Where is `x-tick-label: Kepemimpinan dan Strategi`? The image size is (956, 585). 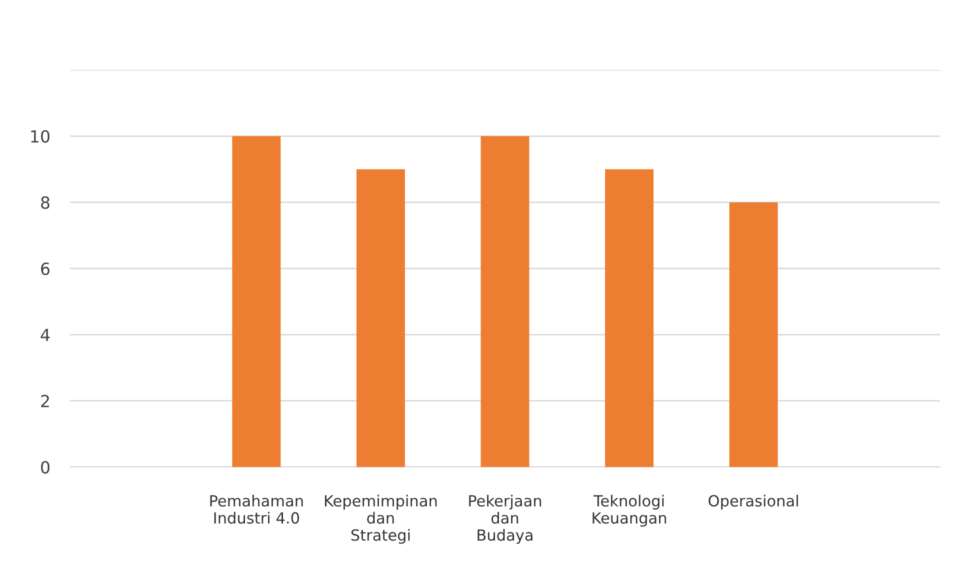
x-tick-label: Kepemimpinan dan Strategi is located at coordinates (380, 519).